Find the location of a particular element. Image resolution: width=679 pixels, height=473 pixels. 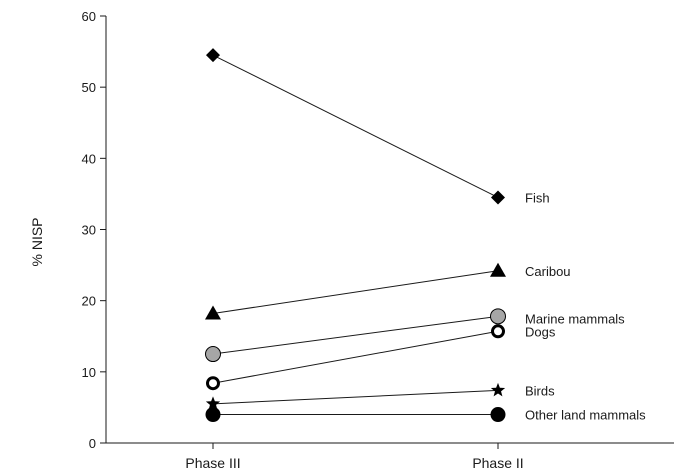

series-label-other-land-mammals: Other land mammals is located at coordinates (585, 415).